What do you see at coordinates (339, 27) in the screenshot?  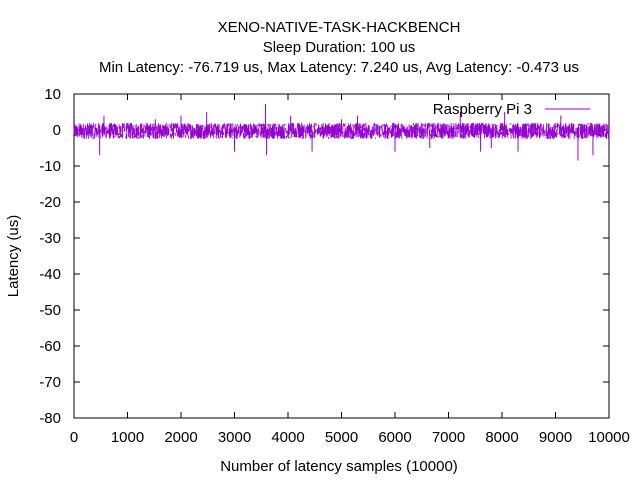 I see `chart-title: XENO-NATIVE-TASK-HACKBENCH` at bounding box center [339, 27].